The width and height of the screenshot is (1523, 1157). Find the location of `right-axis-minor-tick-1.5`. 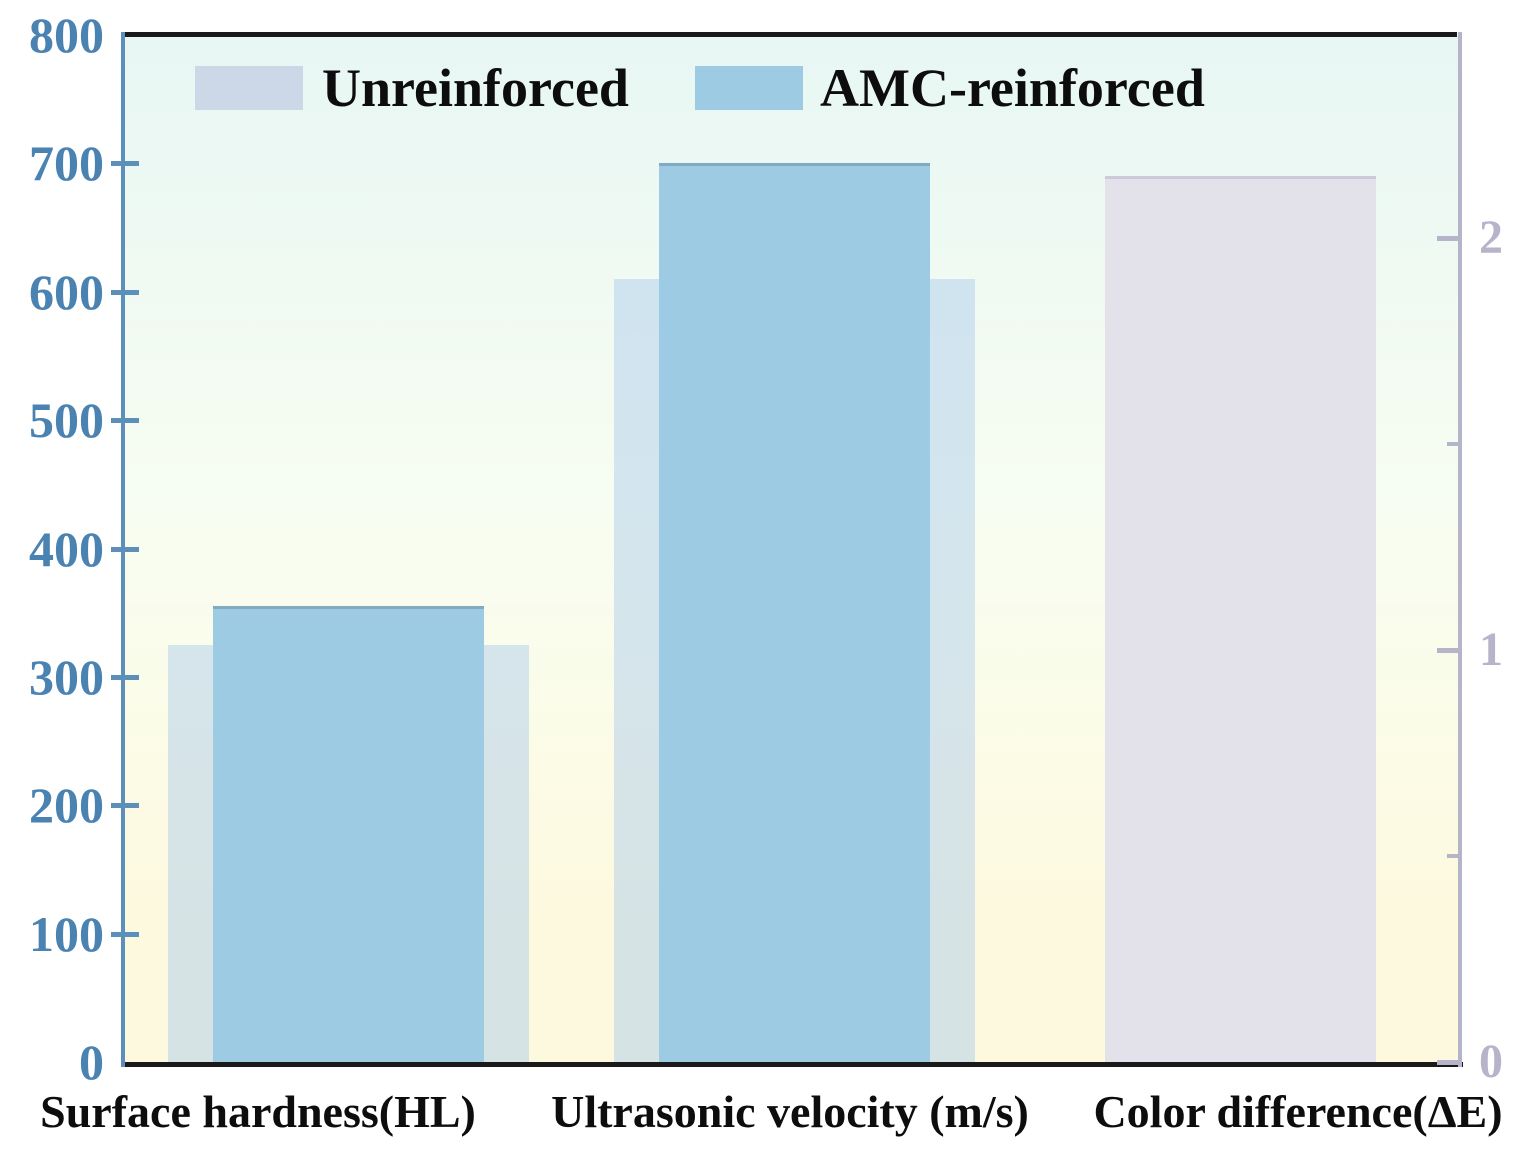

right-axis-minor-tick-1.5 is located at coordinates (1454, 444).